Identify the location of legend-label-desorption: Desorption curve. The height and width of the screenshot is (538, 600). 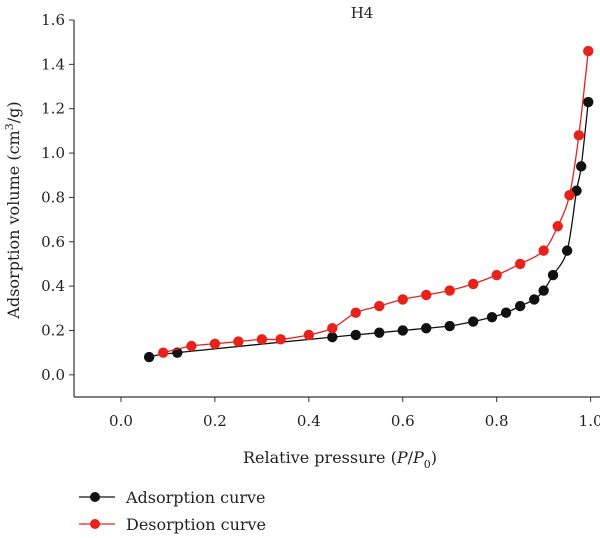
(196, 524).